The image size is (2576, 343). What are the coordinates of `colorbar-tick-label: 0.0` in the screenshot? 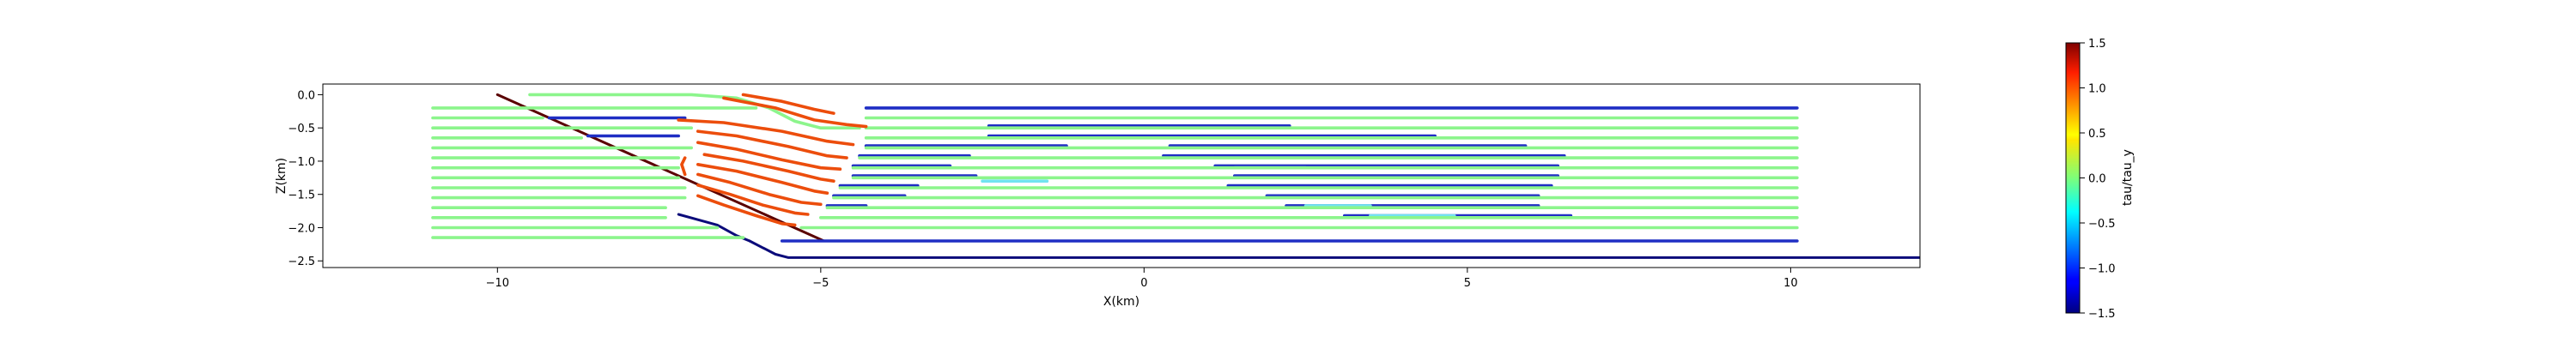 It's located at (2097, 179).